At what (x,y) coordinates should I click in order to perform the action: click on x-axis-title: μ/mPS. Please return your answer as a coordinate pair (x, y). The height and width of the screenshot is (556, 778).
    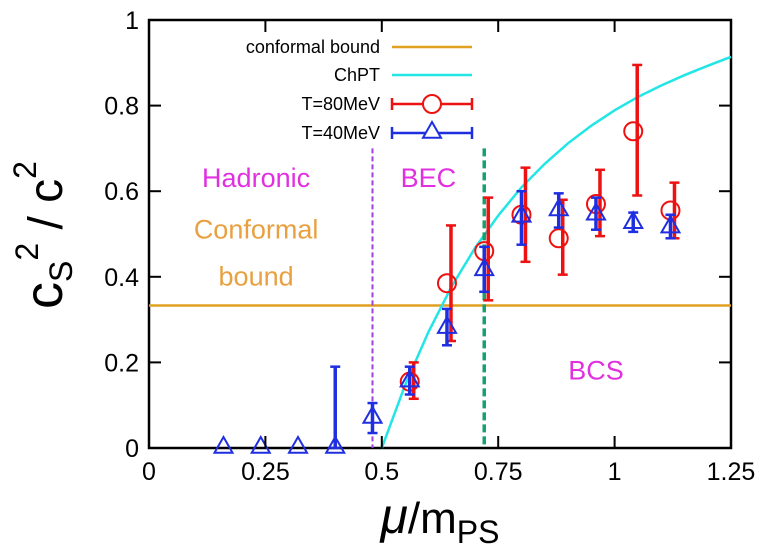
    Looking at the image, I should click on (439, 519).